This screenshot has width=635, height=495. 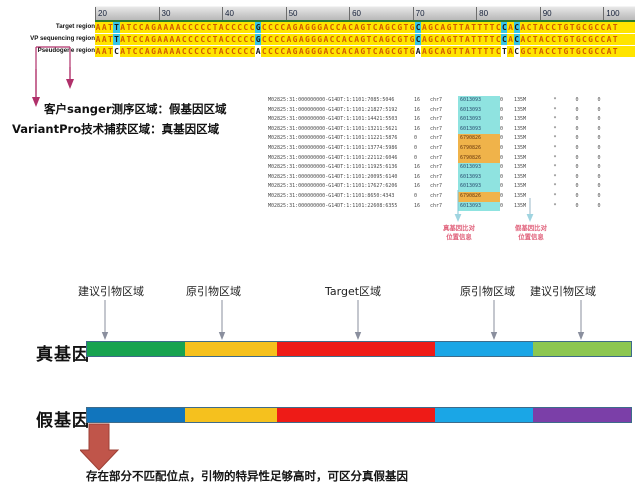 What do you see at coordinates (293, 13) in the screenshot?
I see `ruler-tick-label: 50` at bounding box center [293, 13].